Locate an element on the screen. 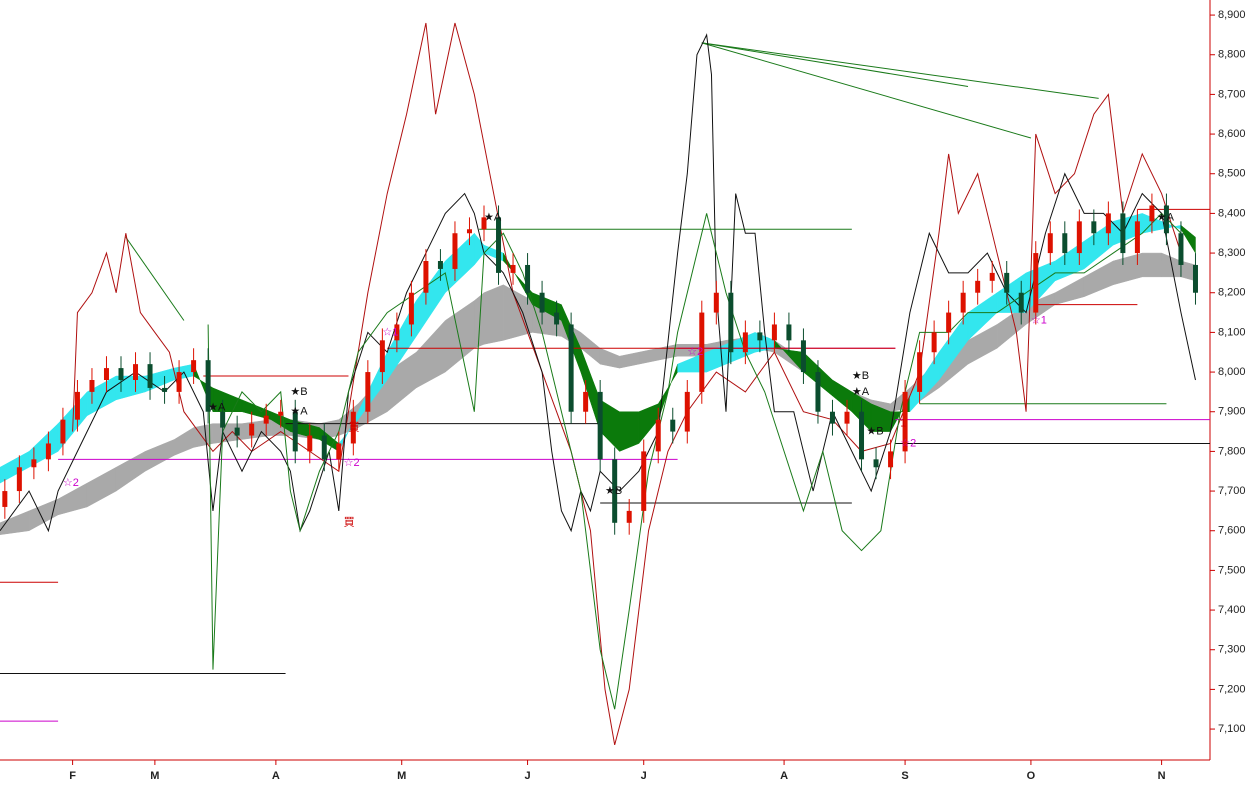 This screenshot has height=789, width=1253. y-tick-label: 8,600 is located at coordinates (1232, 134).